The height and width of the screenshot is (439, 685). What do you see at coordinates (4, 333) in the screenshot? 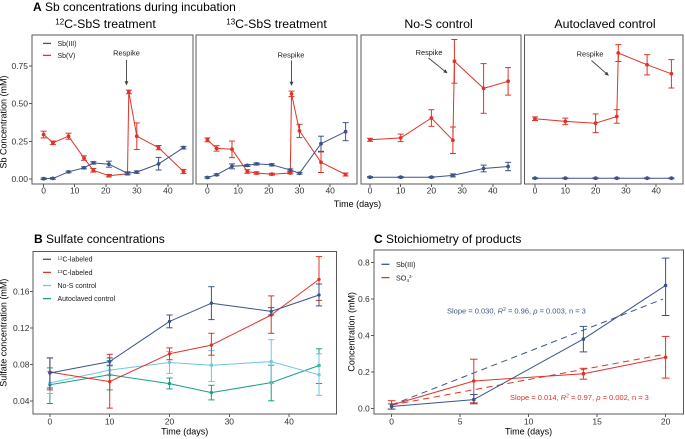
I see `svg-text: Sulfate concentration (mM)` at bounding box center [4, 333].